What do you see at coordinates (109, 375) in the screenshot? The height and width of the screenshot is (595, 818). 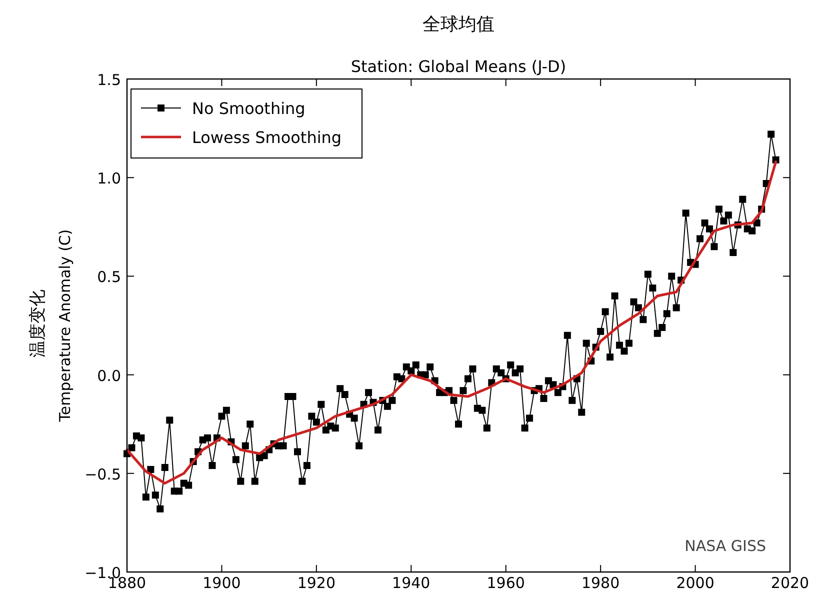 I see `y-tick-label: 0.0` at bounding box center [109, 375].